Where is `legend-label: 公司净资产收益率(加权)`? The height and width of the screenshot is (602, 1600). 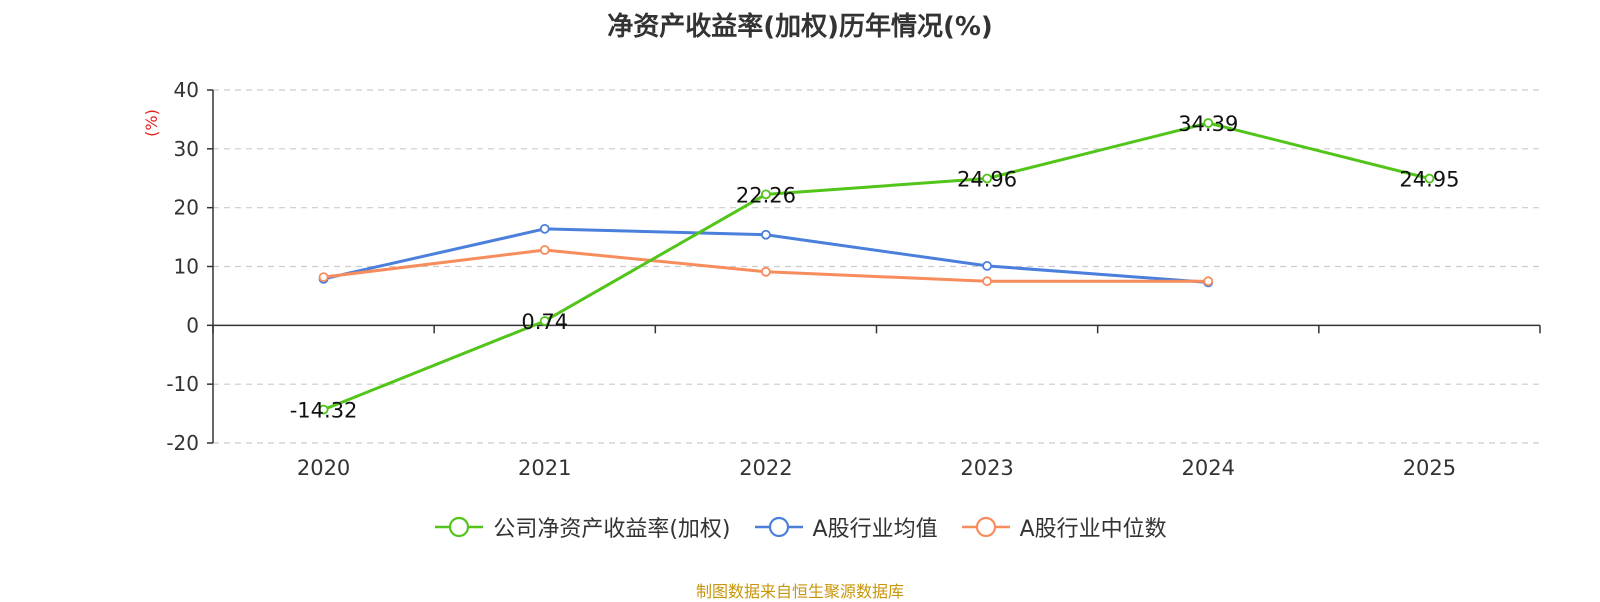 legend-label: 公司净资产收益率(加权) is located at coordinates (612, 529).